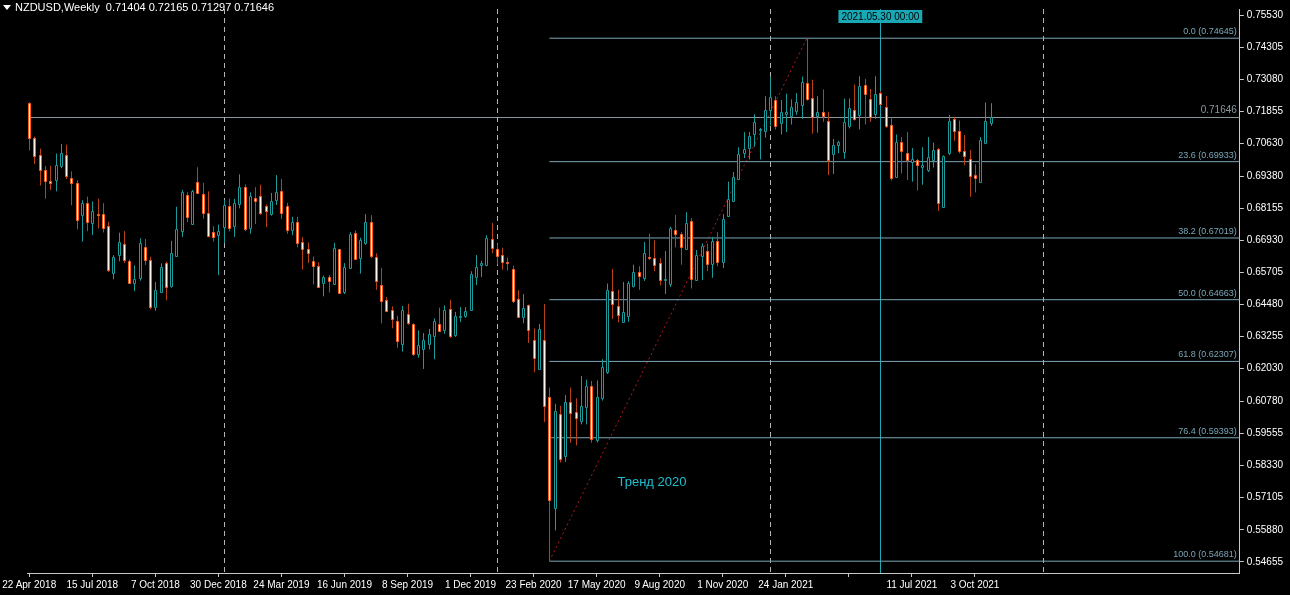 The image size is (1290, 595). I want to click on ref-line-label: 2021.05.30 00:00, so click(880, 16).